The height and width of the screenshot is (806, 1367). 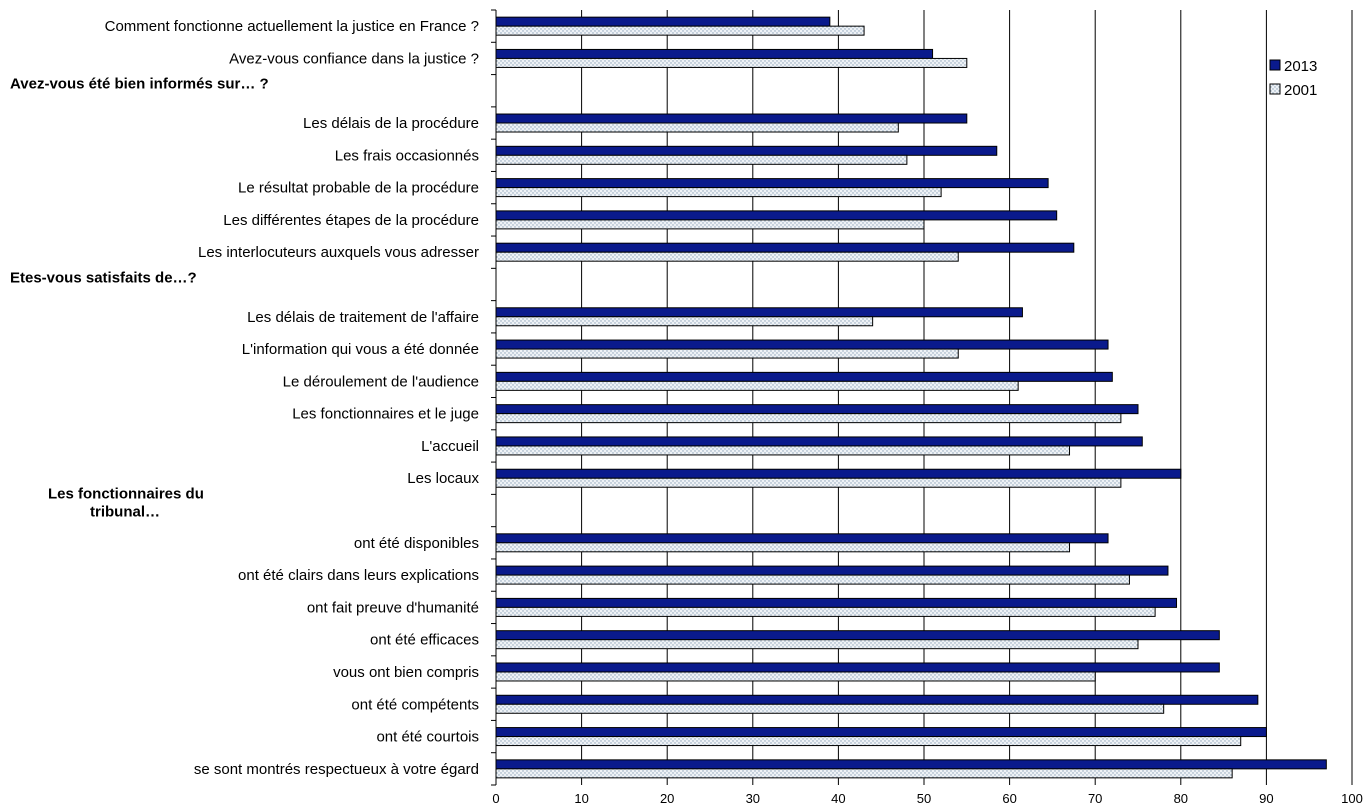 I want to click on category-label: Les délais de la procédure, so click(x=391, y=123).